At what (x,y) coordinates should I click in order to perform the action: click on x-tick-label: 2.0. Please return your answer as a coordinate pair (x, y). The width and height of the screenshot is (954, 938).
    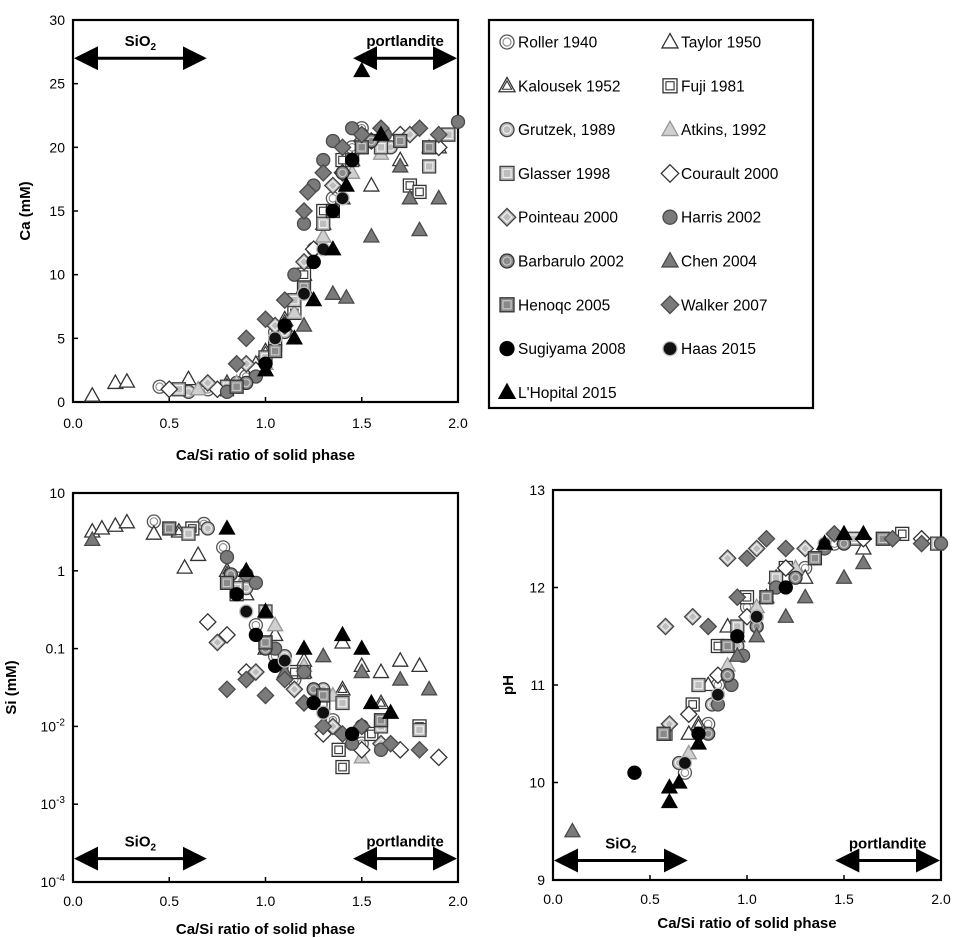
    Looking at the image, I should click on (941, 899).